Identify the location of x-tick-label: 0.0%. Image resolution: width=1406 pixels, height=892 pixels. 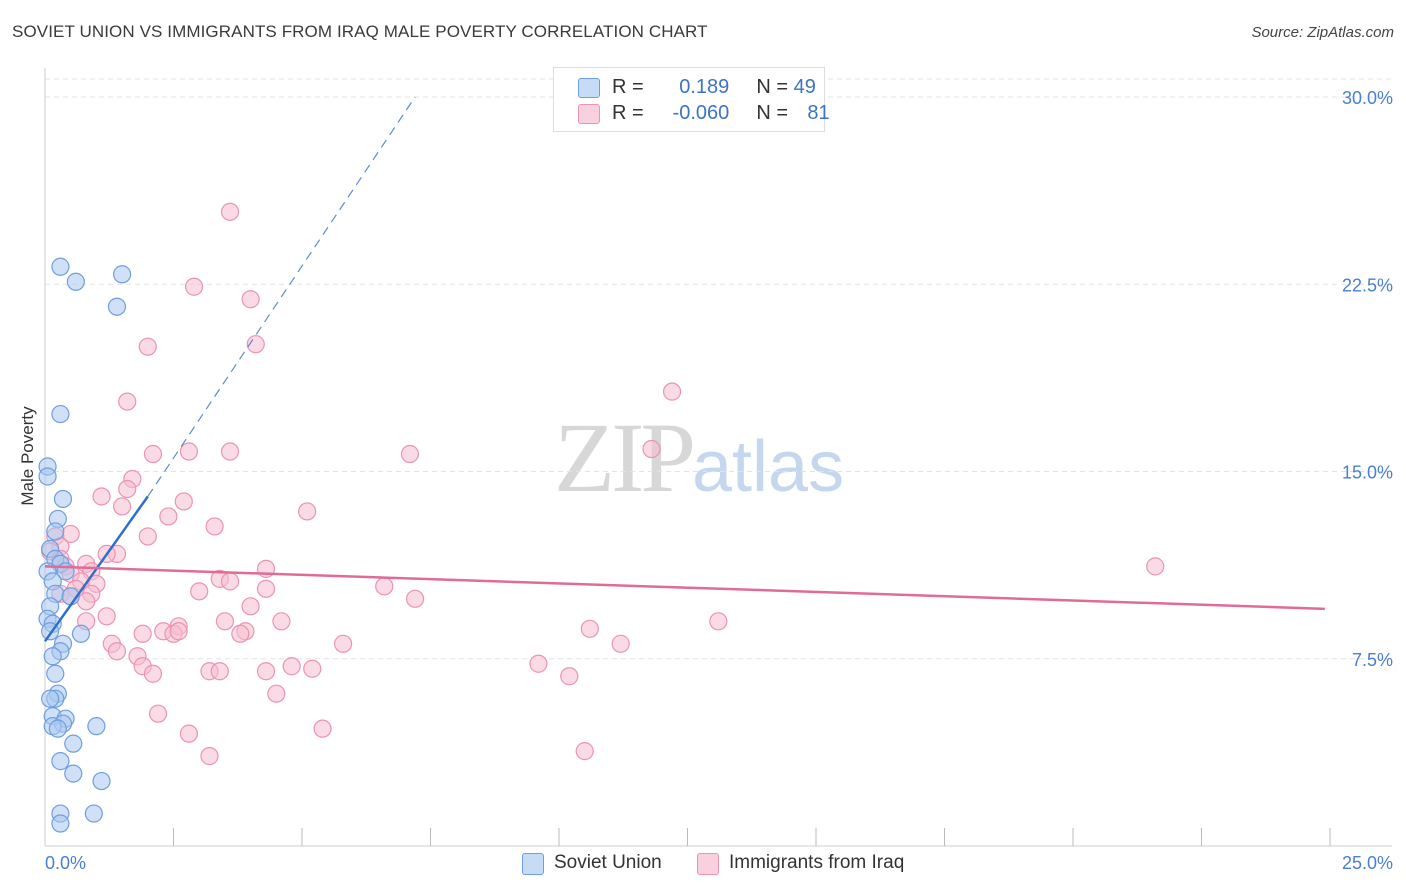
(65, 863).